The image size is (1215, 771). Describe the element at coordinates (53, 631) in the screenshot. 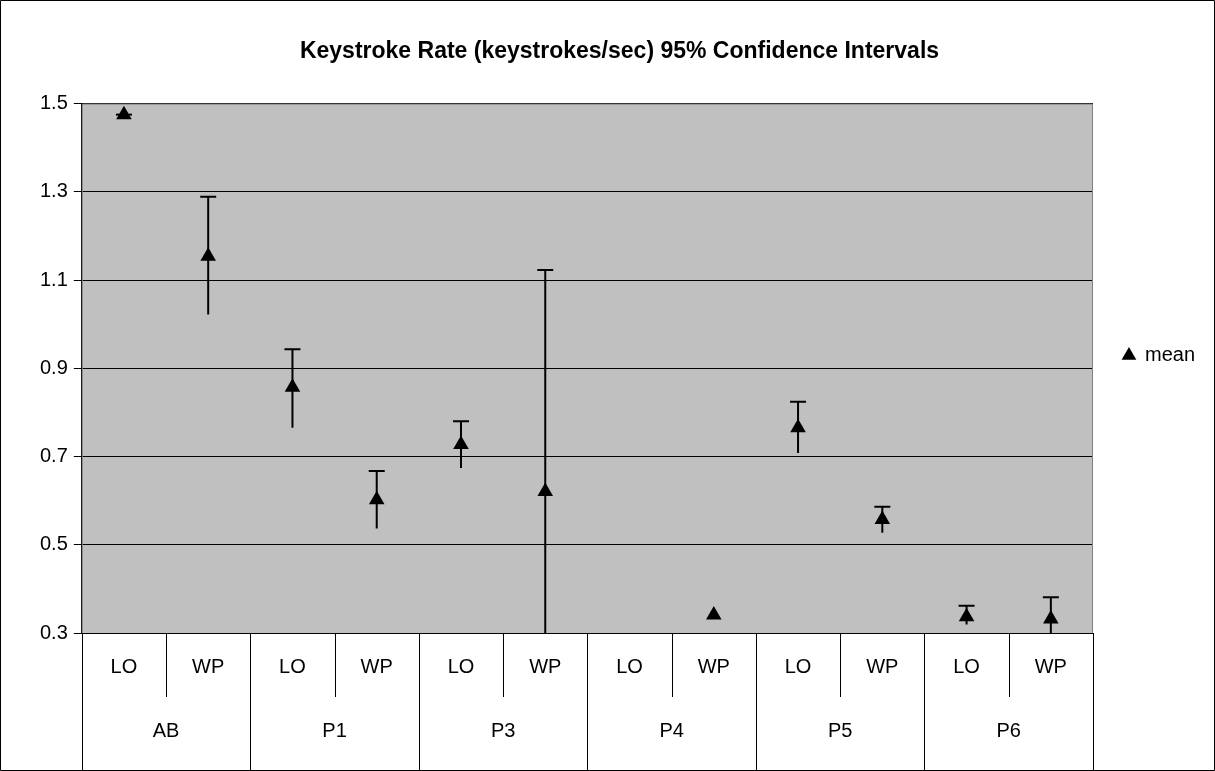

I see `y-tick-label: 0.3` at that location.